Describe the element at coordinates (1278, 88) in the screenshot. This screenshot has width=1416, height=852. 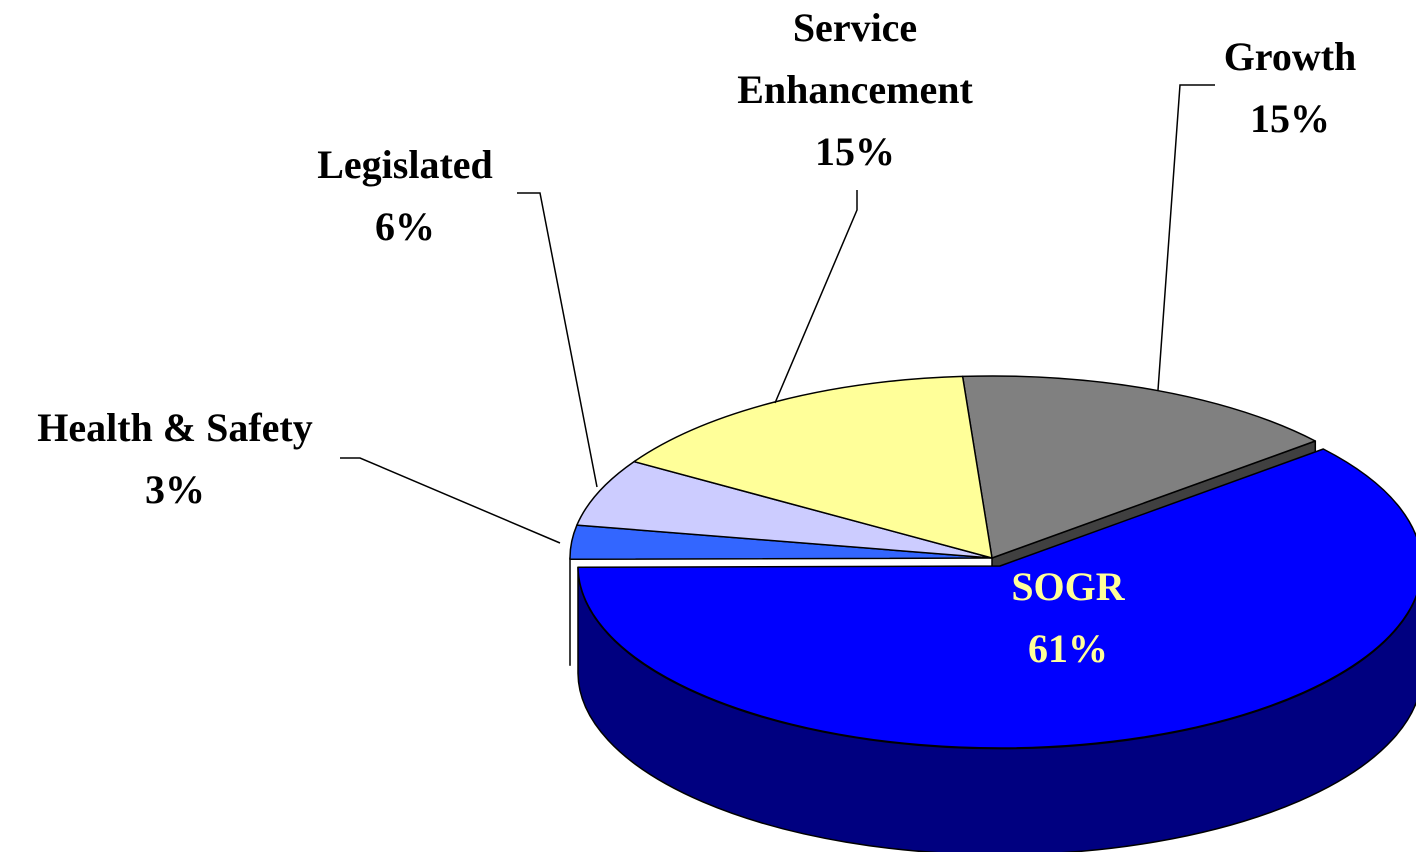
I see `slice-label: Growth 15%` at that location.